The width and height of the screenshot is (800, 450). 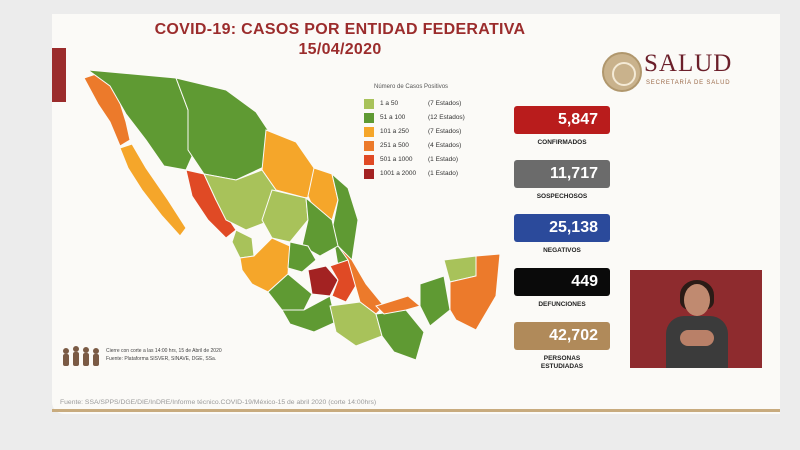 What do you see at coordinates (340, 49) in the screenshot?
I see `title-line-2: 15/04/2020` at bounding box center [340, 49].